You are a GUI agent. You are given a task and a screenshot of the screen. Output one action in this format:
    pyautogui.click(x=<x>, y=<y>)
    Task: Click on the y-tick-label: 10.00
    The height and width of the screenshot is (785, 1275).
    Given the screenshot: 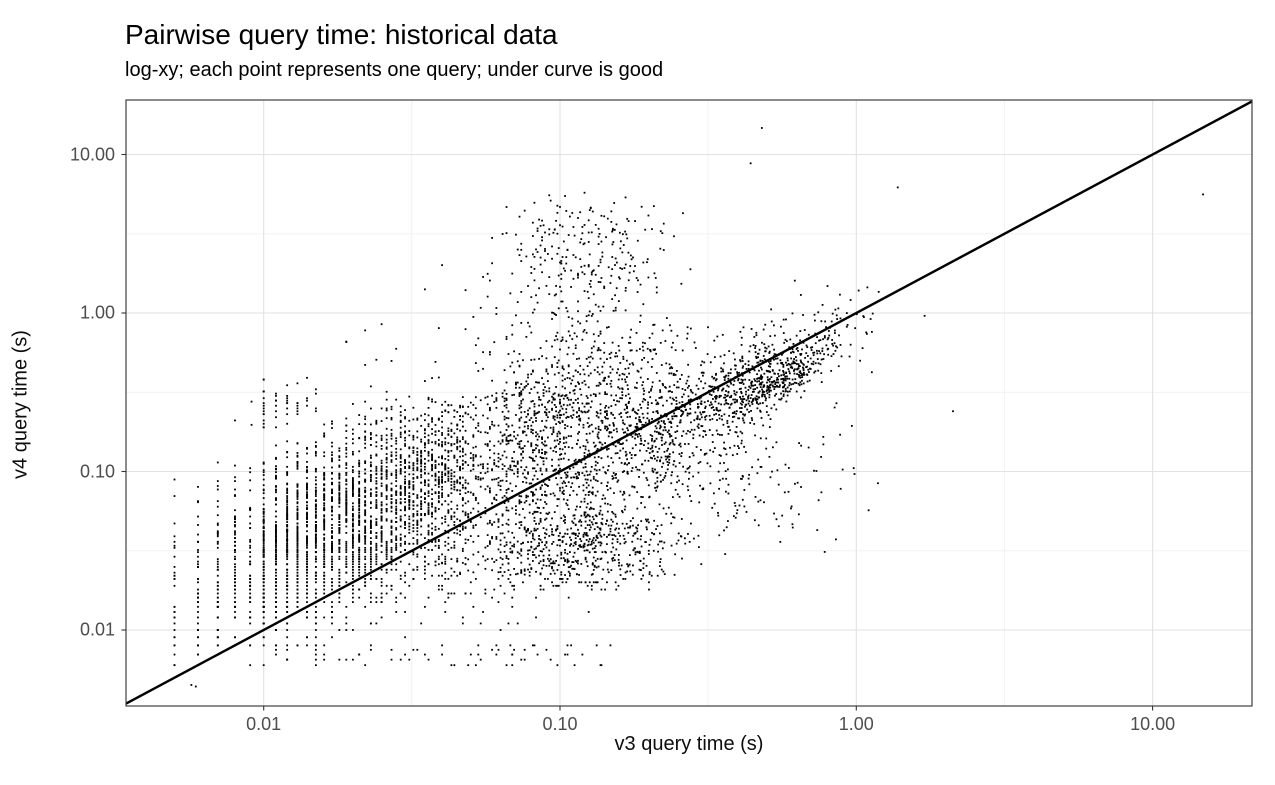 What is the action you would take?
    pyautogui.click(x=92, y=154)
    